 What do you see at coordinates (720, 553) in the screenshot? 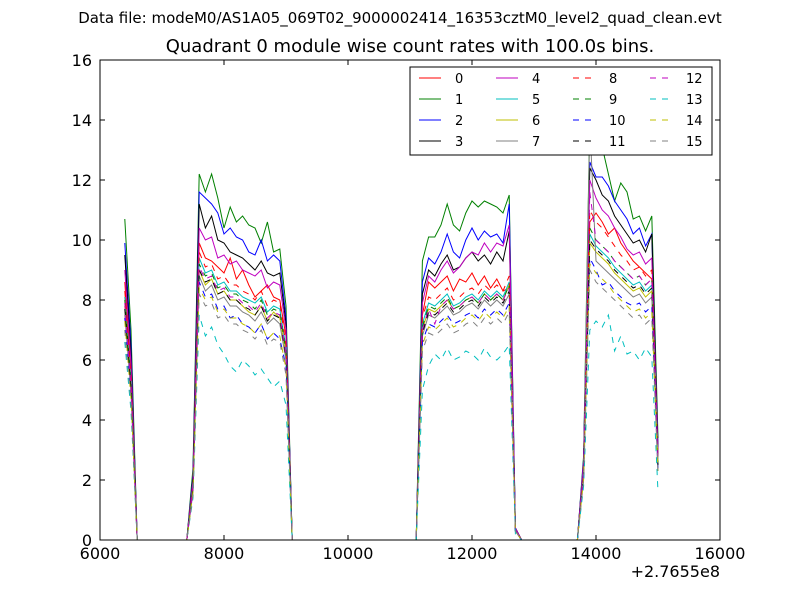
I see `x-tick-label: 16000` at bounding box center [720, 553].